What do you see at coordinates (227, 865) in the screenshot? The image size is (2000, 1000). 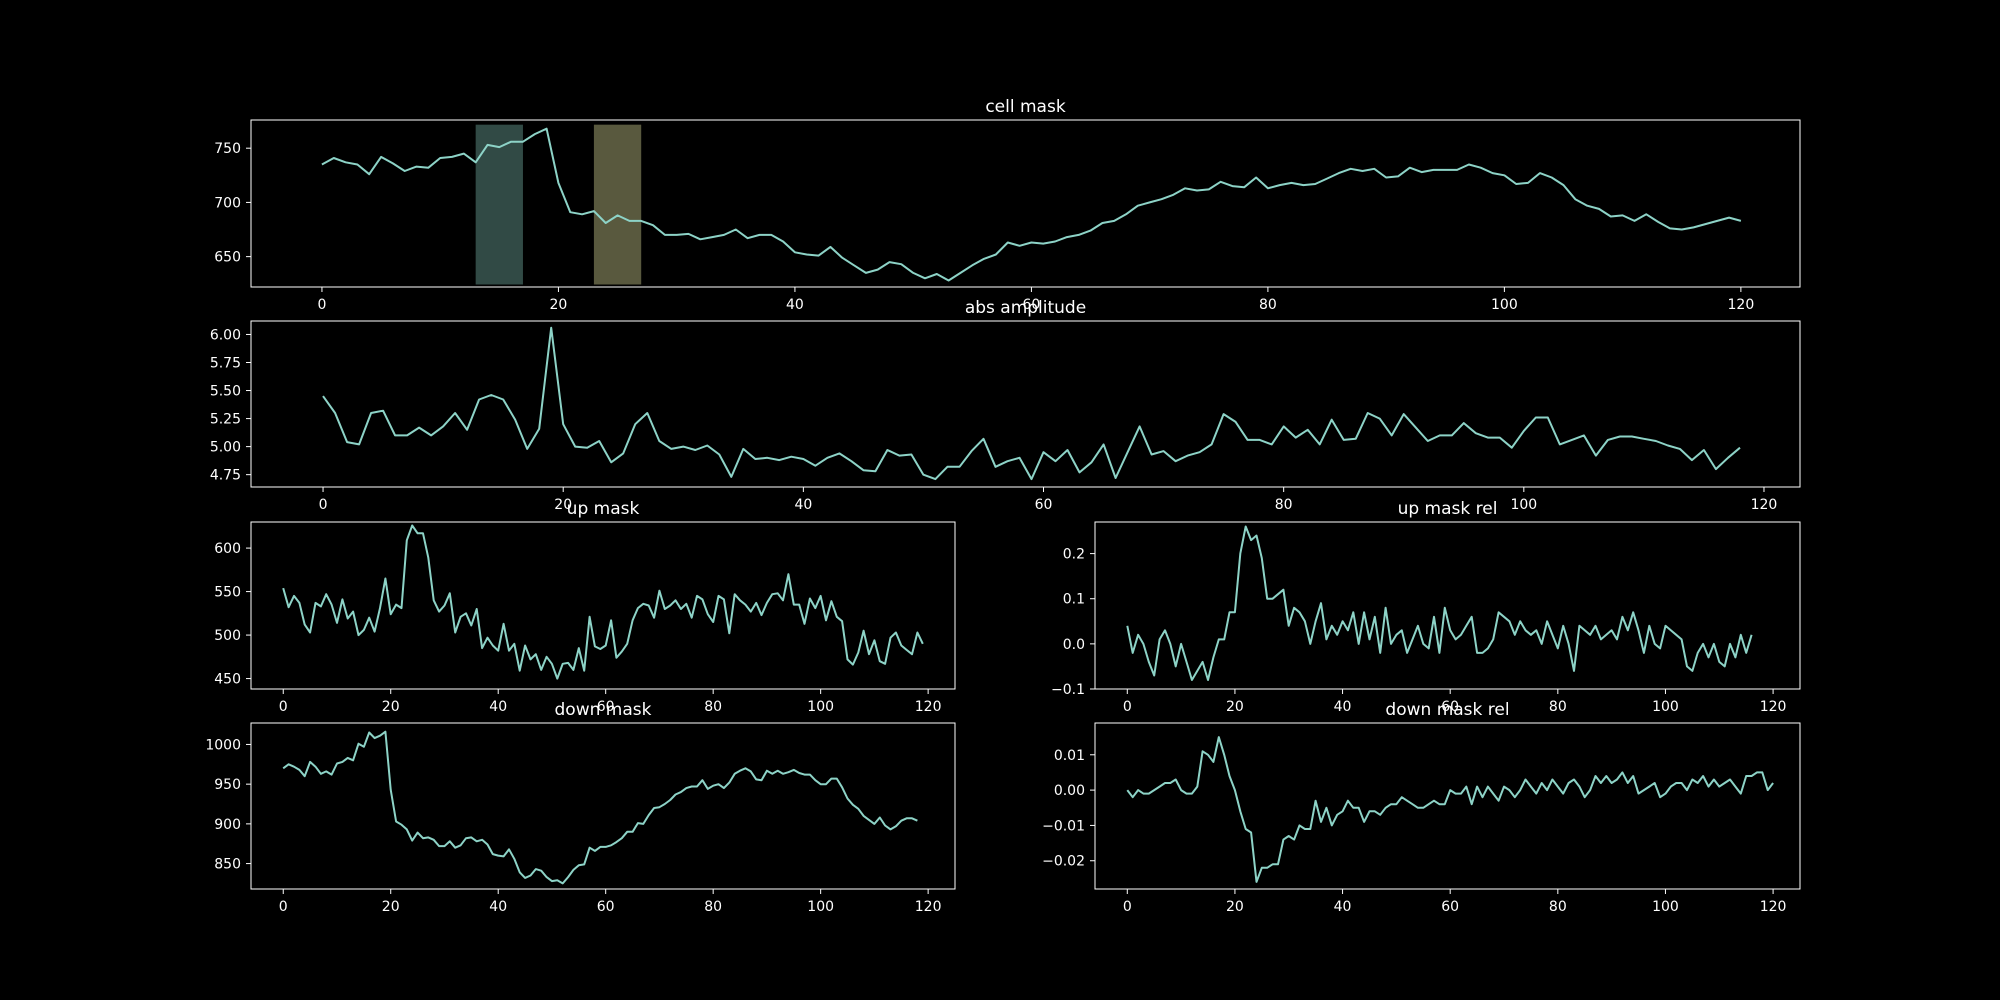 I see `y-tick-label: 850` at bounding box center [227, 865].